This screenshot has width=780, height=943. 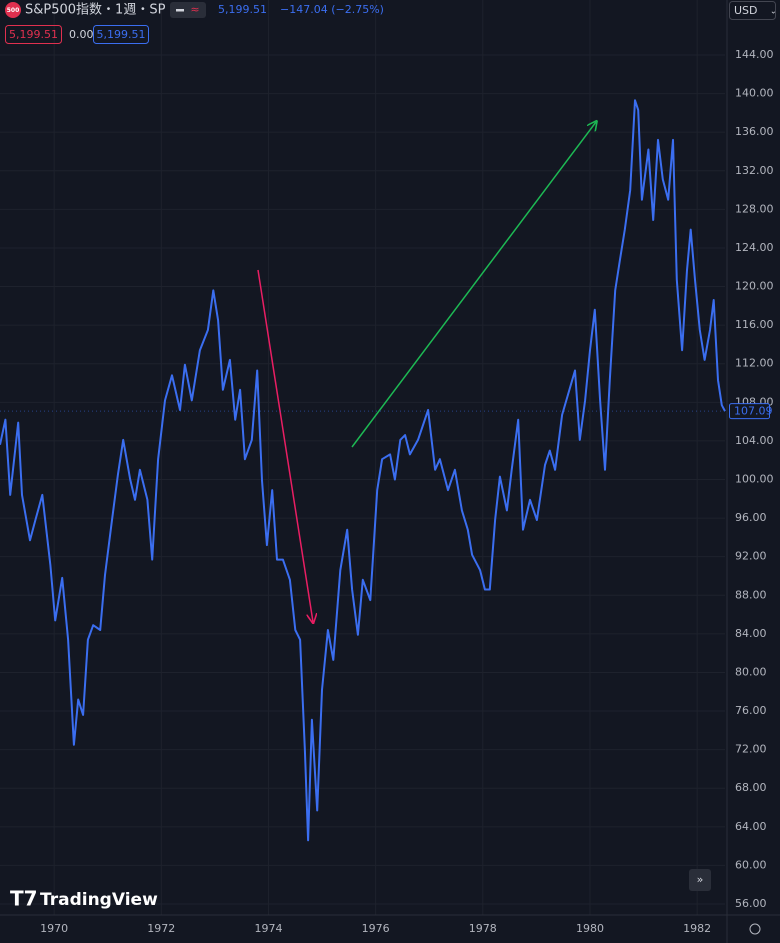 What do you see at coordinates (754, 54) in the screenshot?
I see `y-tick-label: 144.00` at bounding box center [754, 54].